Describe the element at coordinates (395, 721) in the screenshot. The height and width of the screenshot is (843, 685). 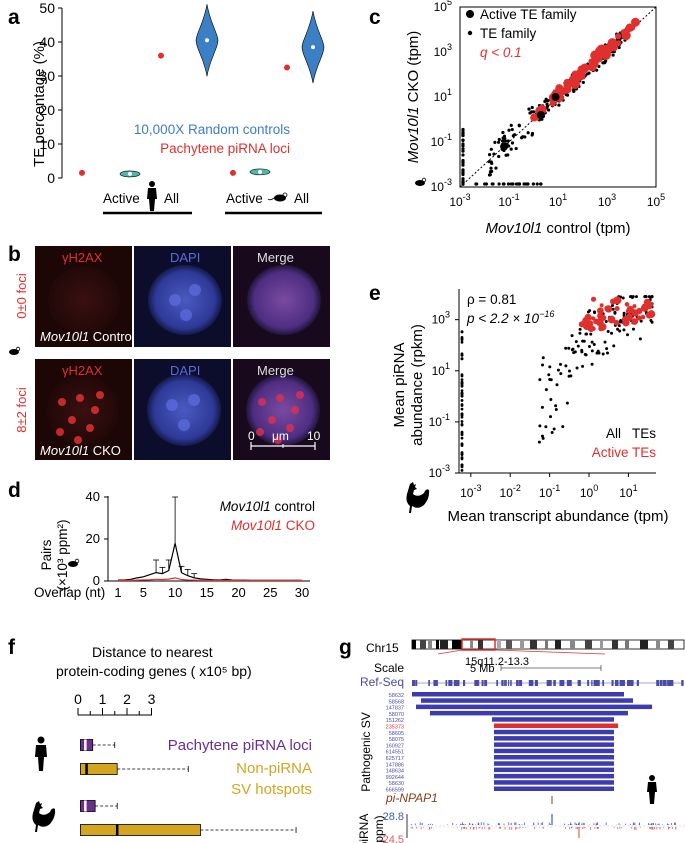
I see `g-sv-id: 151262` at that location.